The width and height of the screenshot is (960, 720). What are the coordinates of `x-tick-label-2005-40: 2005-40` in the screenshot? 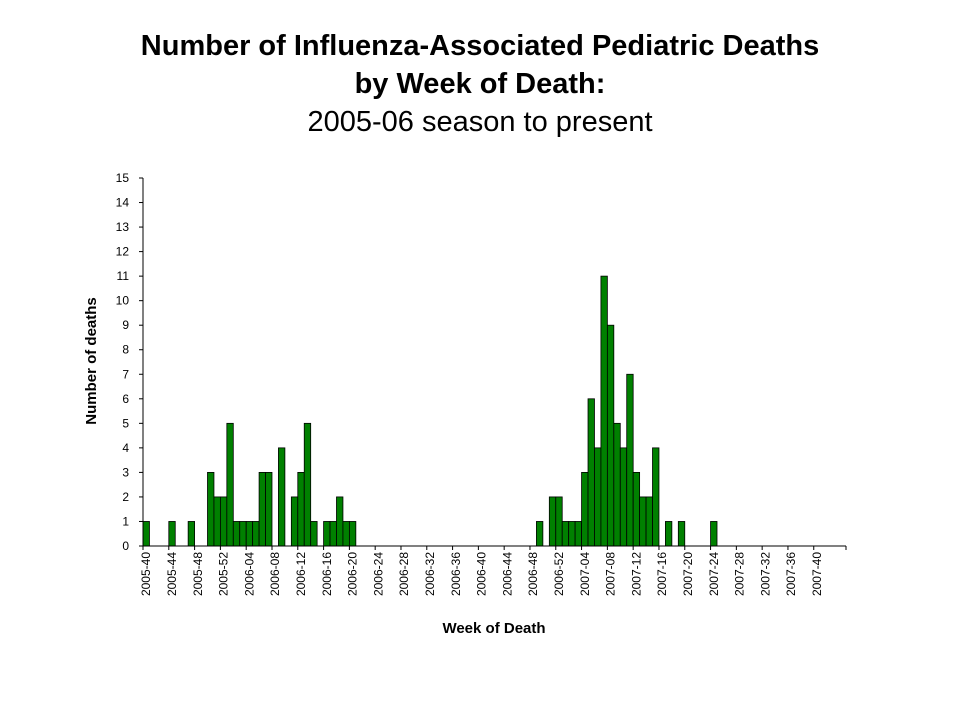 It's located at (146, 574).